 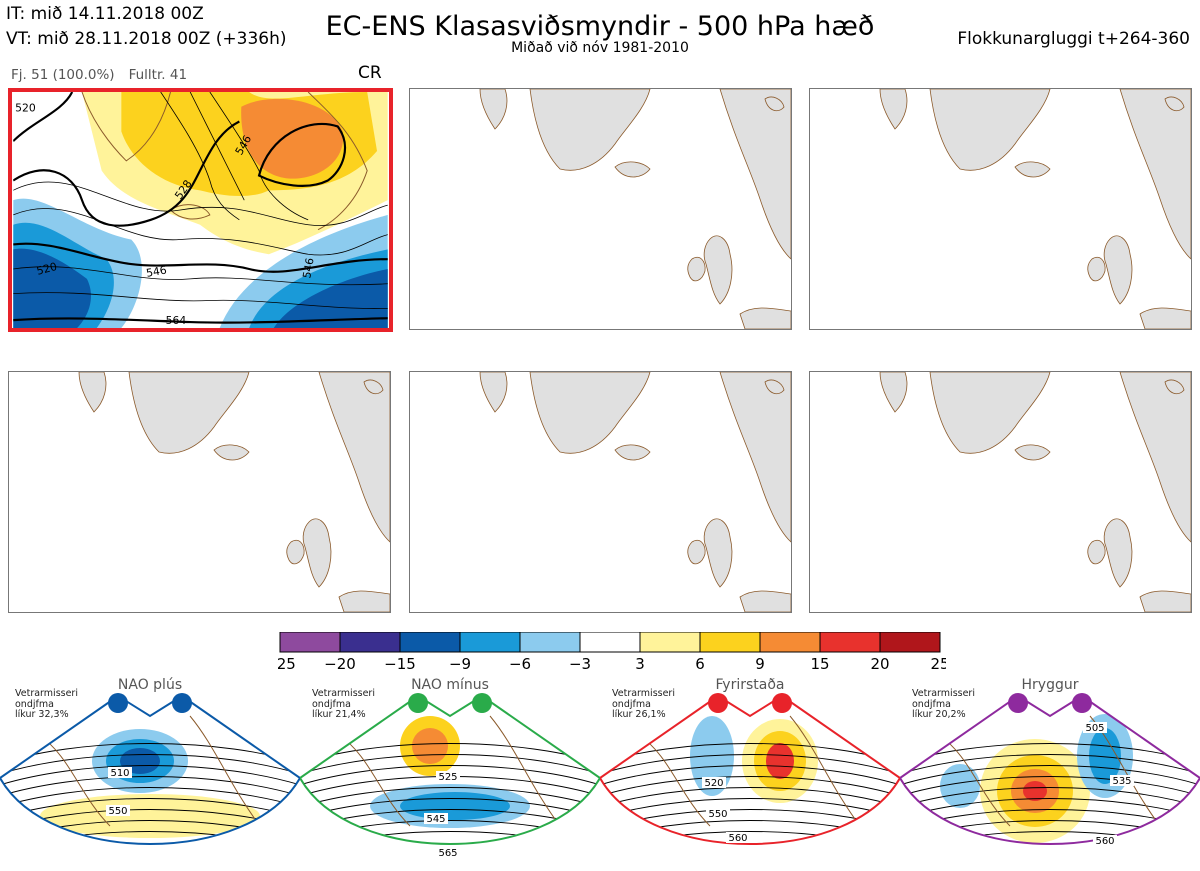 I want to click on greenland-tip, so click(x=493, y=109).